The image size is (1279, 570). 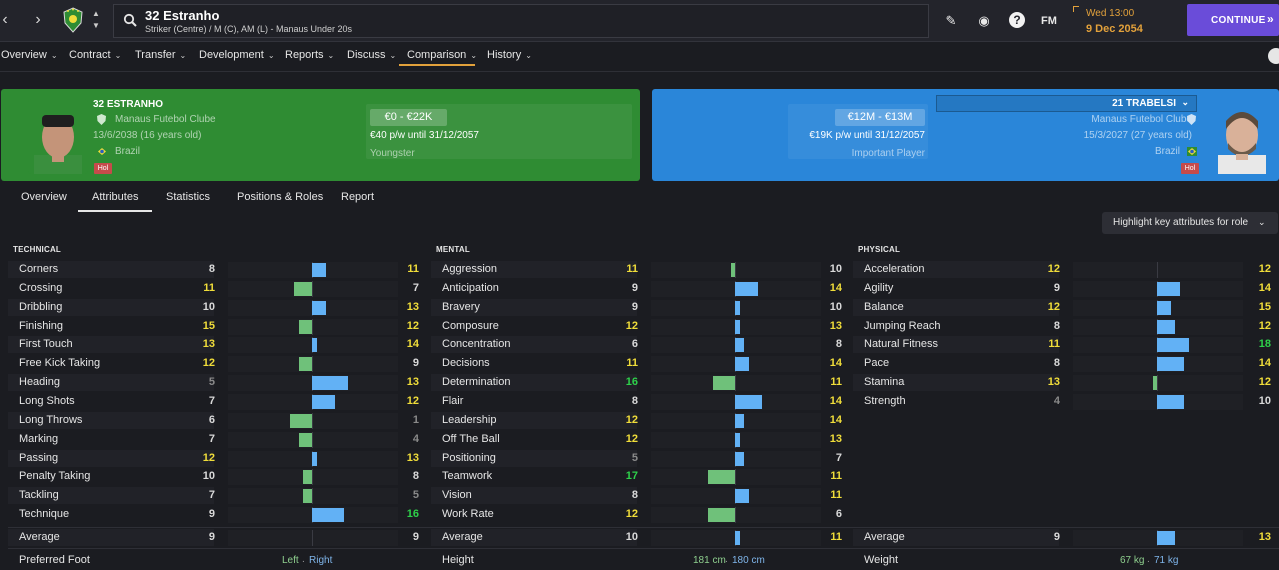 I want to click on attribute-row: Decisions 11 14, so click(x=632, y=364).